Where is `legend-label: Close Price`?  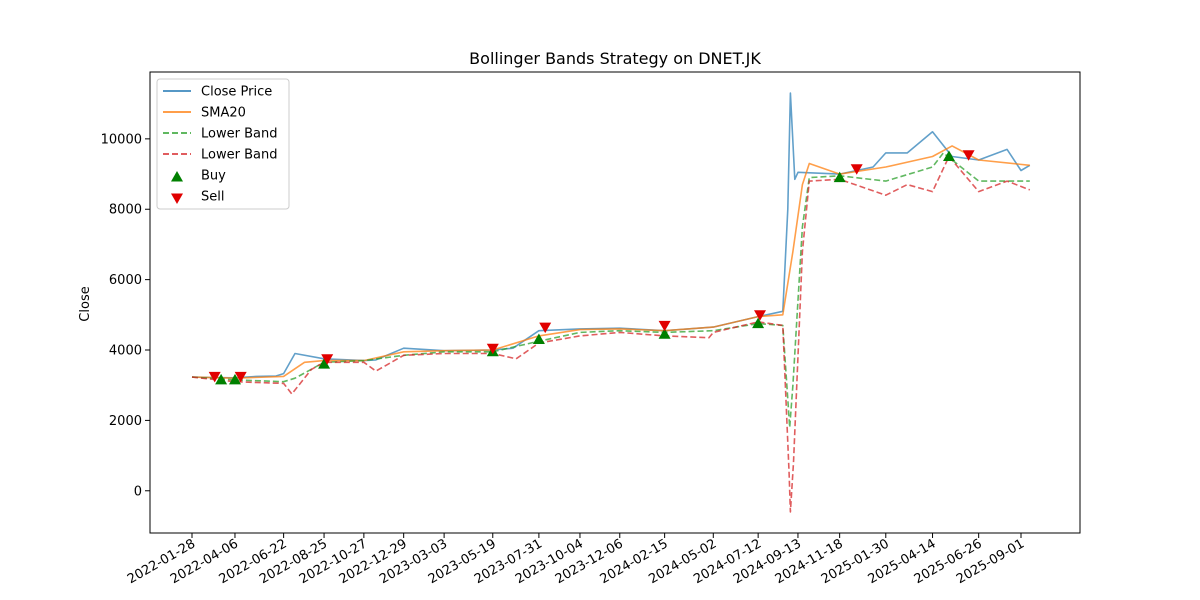 legend-label: Close Price is located at coordinates (236, 92).